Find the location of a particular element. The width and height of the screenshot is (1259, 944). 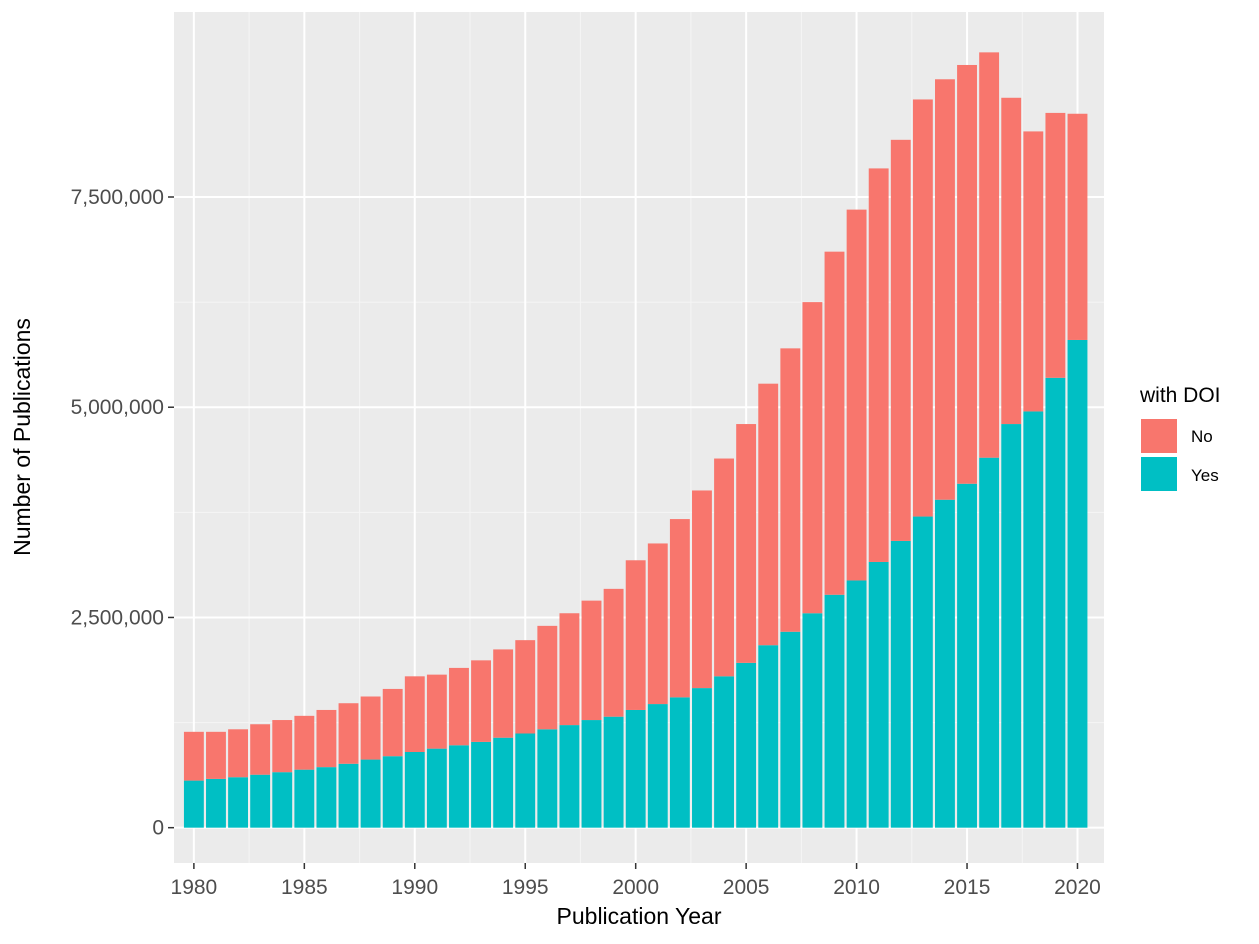

bar-no-1981 is located at coordinates (216, 755).